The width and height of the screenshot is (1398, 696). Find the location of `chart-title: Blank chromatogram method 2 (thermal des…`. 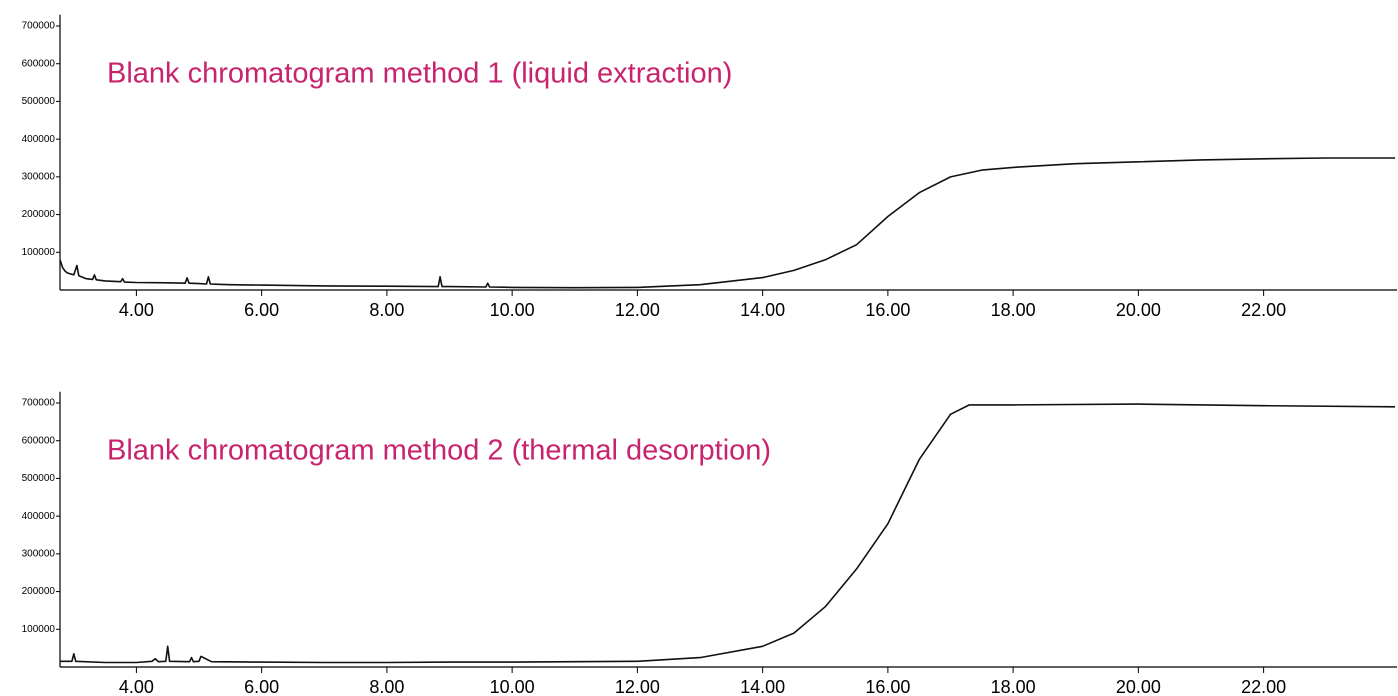

chart-title: Blank chromatogram method 2 (thermal des… is located at coordinates (439, 450).